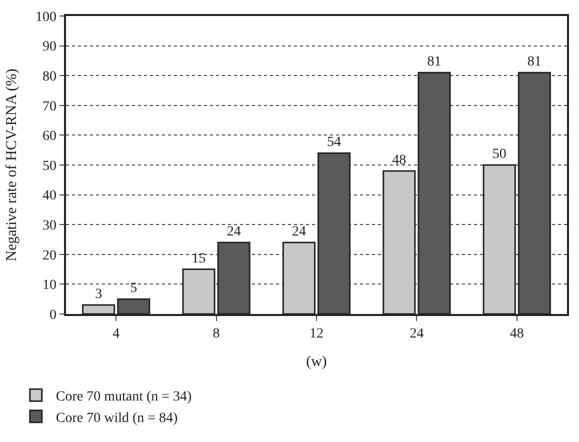 The height and width of the screenshot is (442, 579). I want to click on y-axis-title: Negative rate of HCV-RNA (%), so click(12, 165).